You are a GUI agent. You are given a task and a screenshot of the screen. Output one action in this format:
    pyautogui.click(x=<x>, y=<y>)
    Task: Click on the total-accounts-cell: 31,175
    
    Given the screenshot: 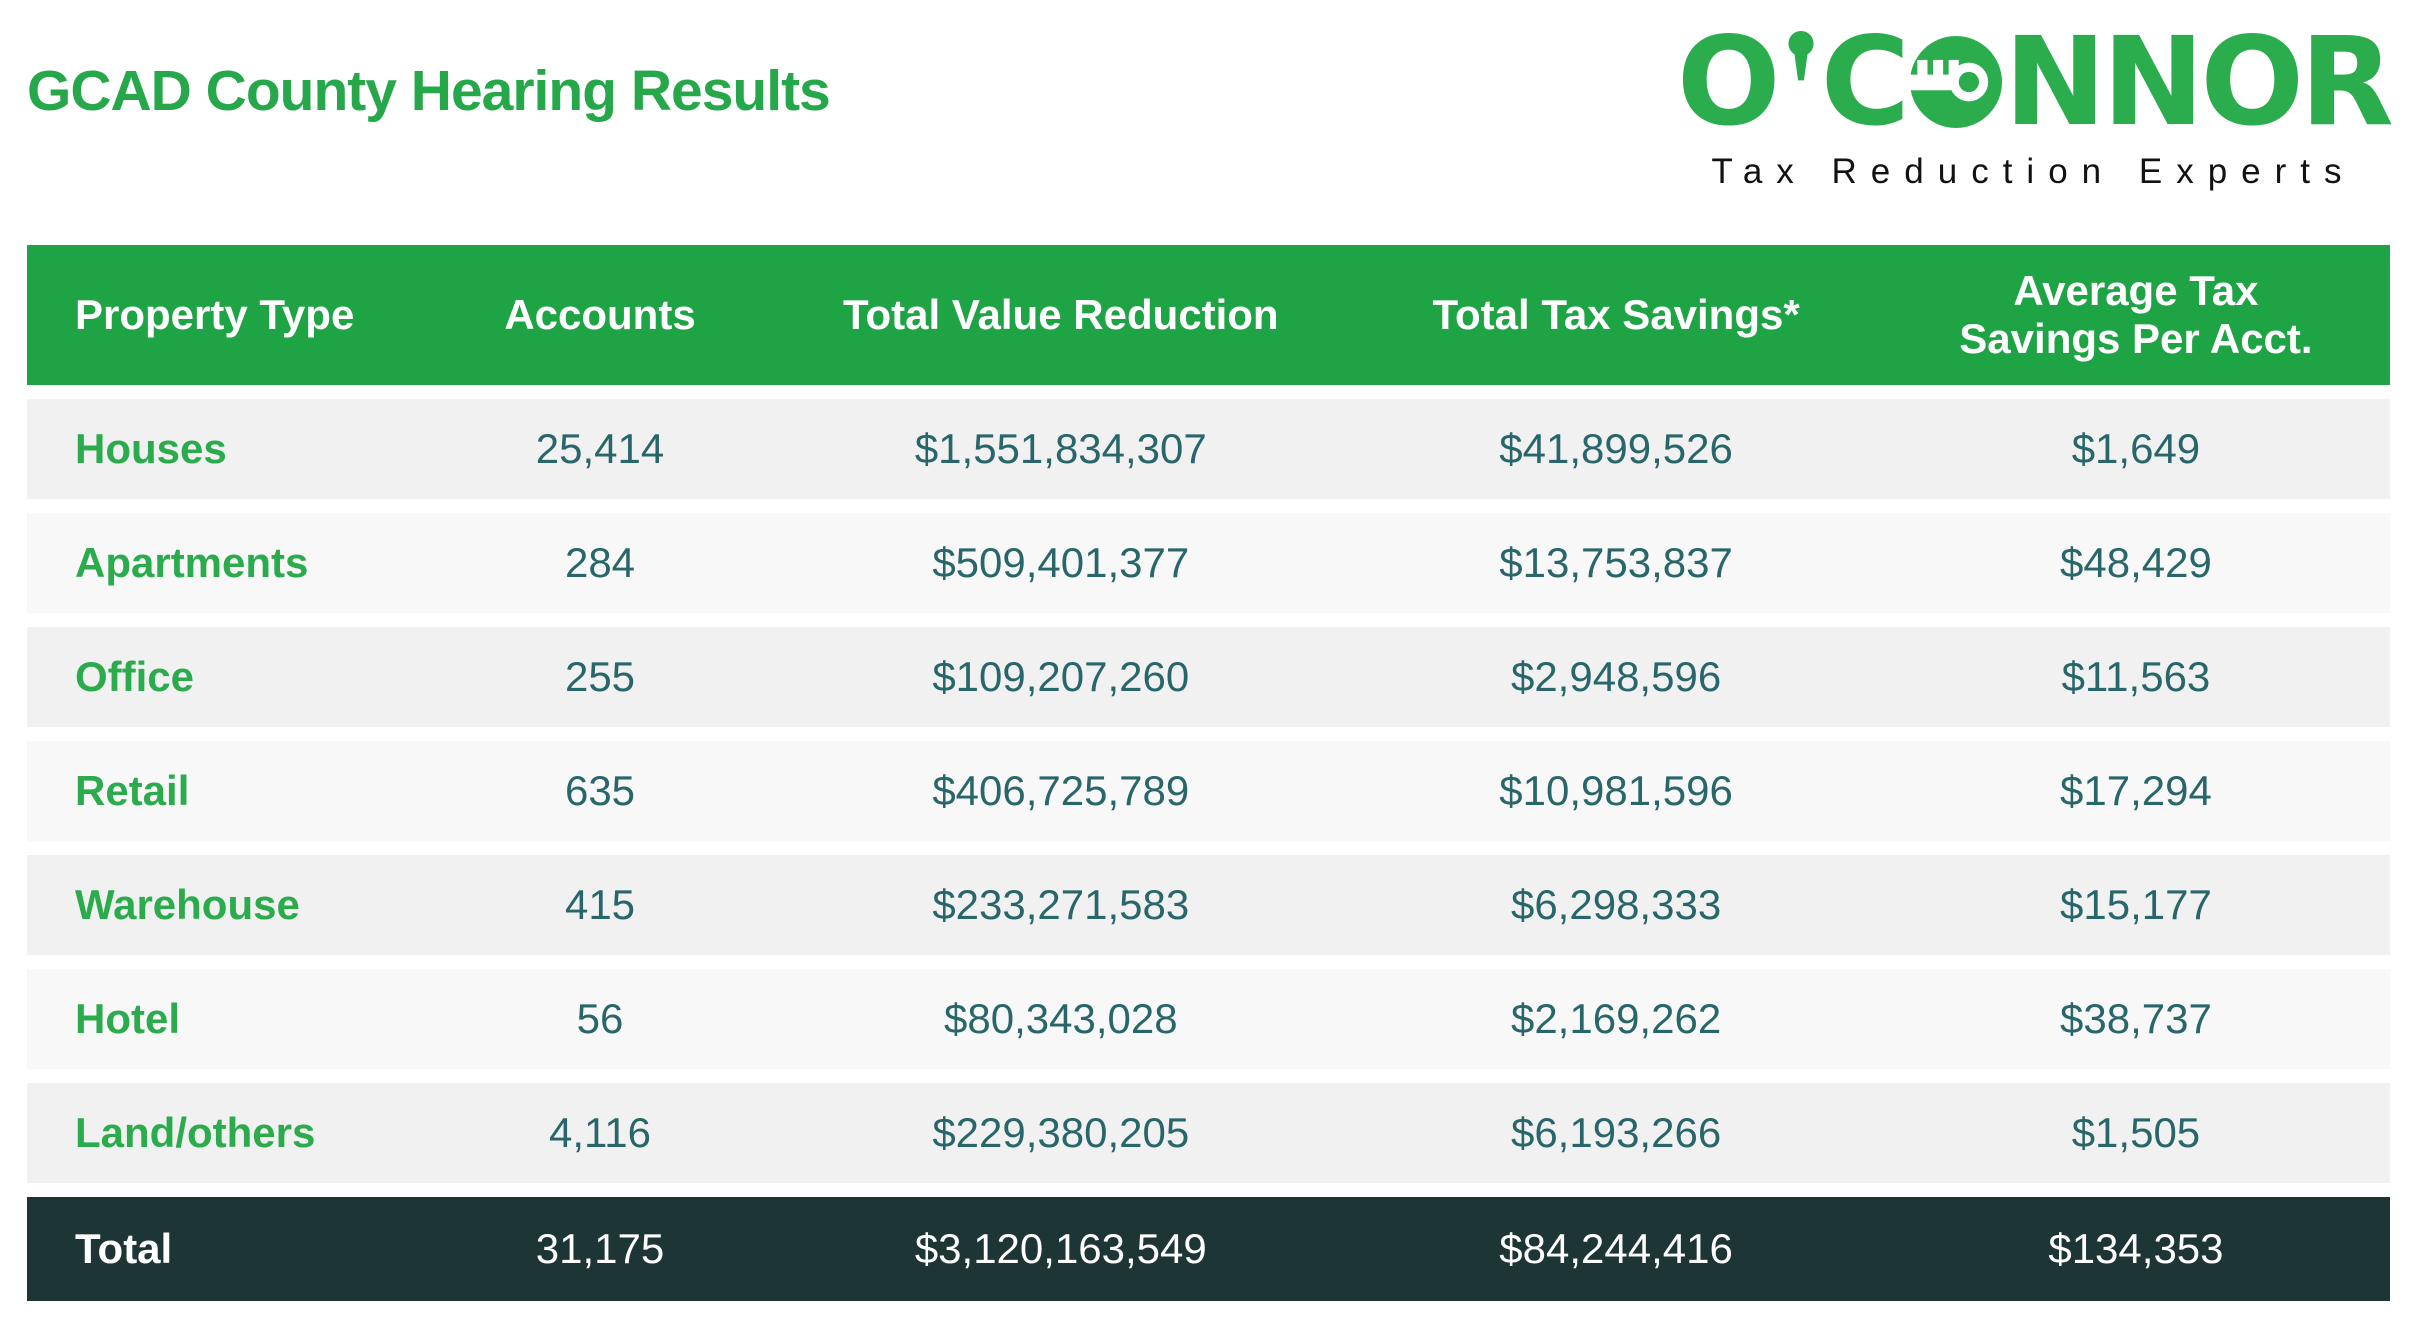 What is the action you would take?
    pyautogui.click(x=600, y=1248)
    